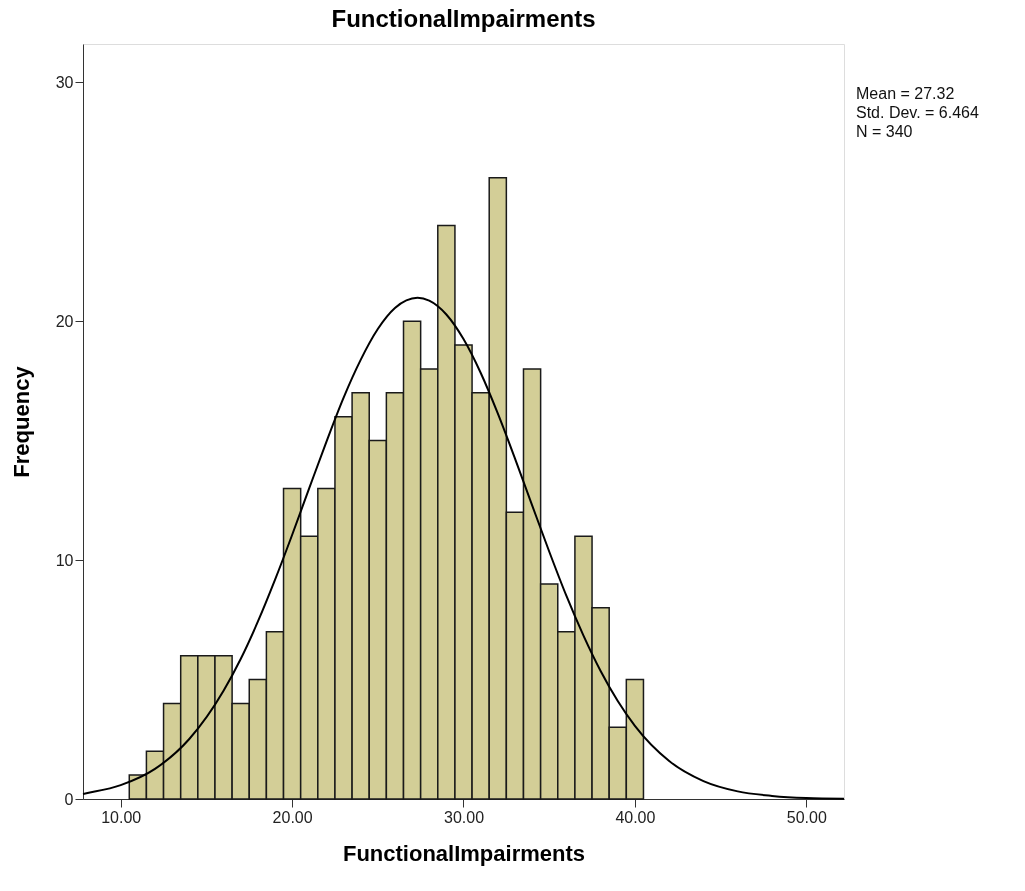  Describe the element at coordinates (463, 18) in the screenshot. I see `chart-title: FunctionalImpairments` at that location.